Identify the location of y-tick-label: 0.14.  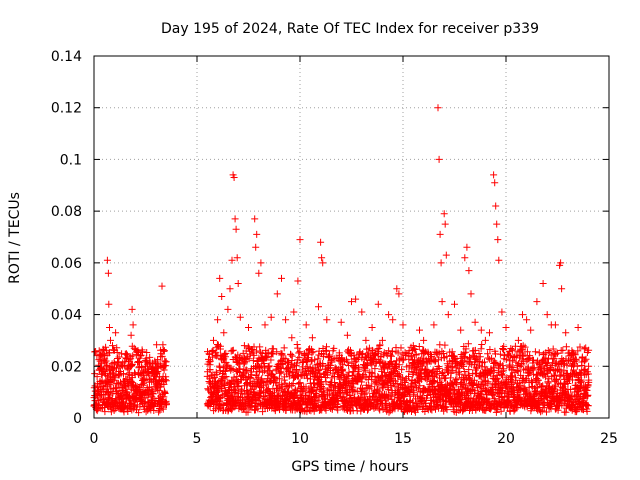
(66, 57).